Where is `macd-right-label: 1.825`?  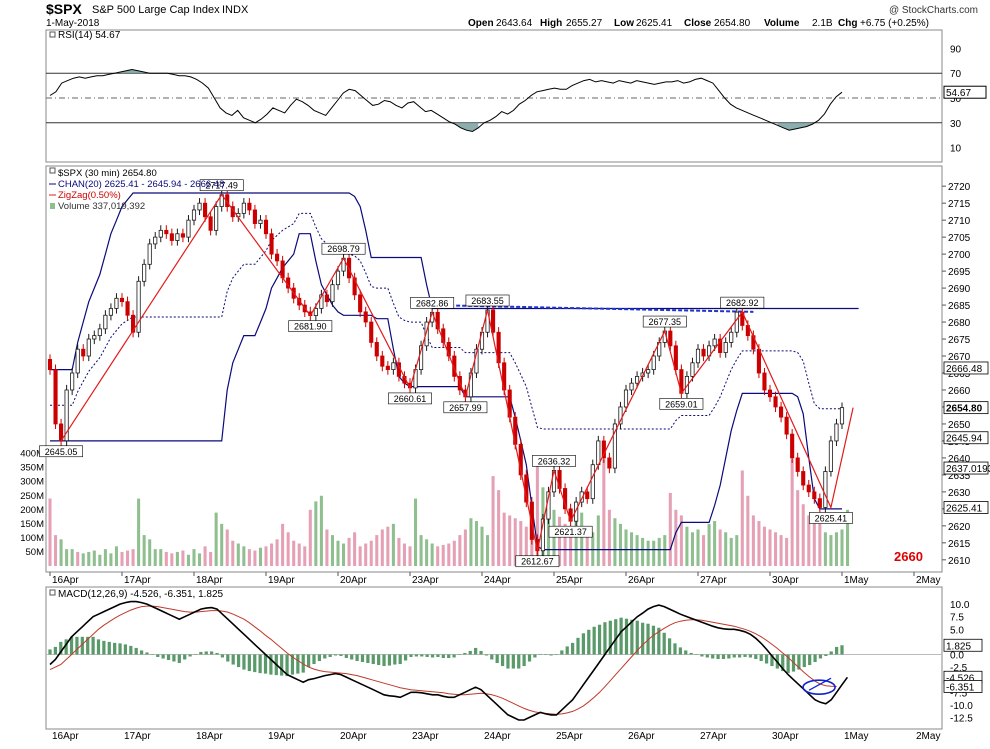 macd-right-label: 1.825 is located at coordinates (958, 646).